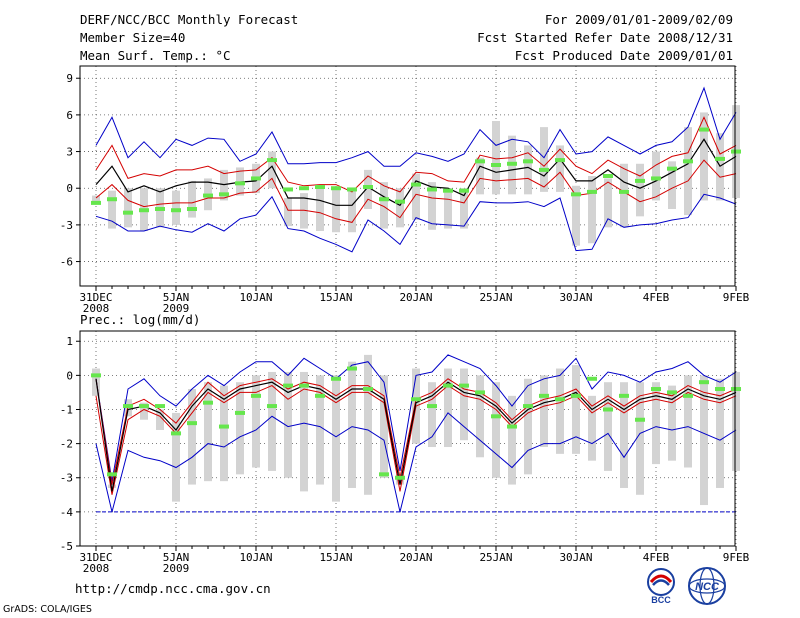  I want to click on prec-y-tick-label: 0, so click(69, 375).